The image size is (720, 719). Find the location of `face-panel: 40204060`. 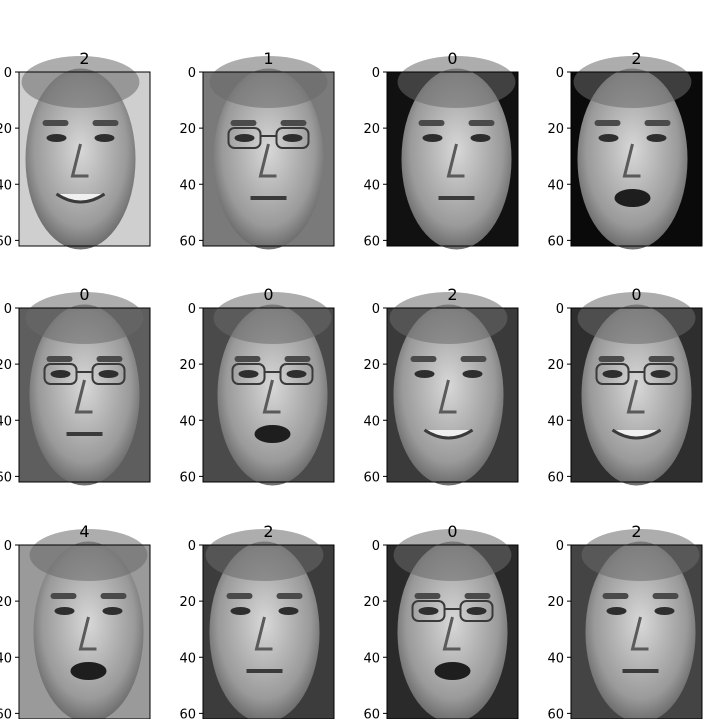

face-panel: 40204060 is located at coordinates (75, 620).